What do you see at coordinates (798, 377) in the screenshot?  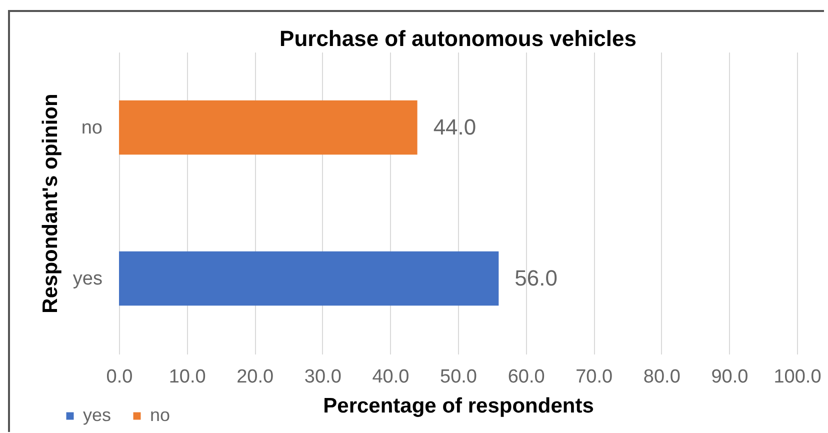 I see `x-tick-label: 100.0` at bounding box center [798, 377].